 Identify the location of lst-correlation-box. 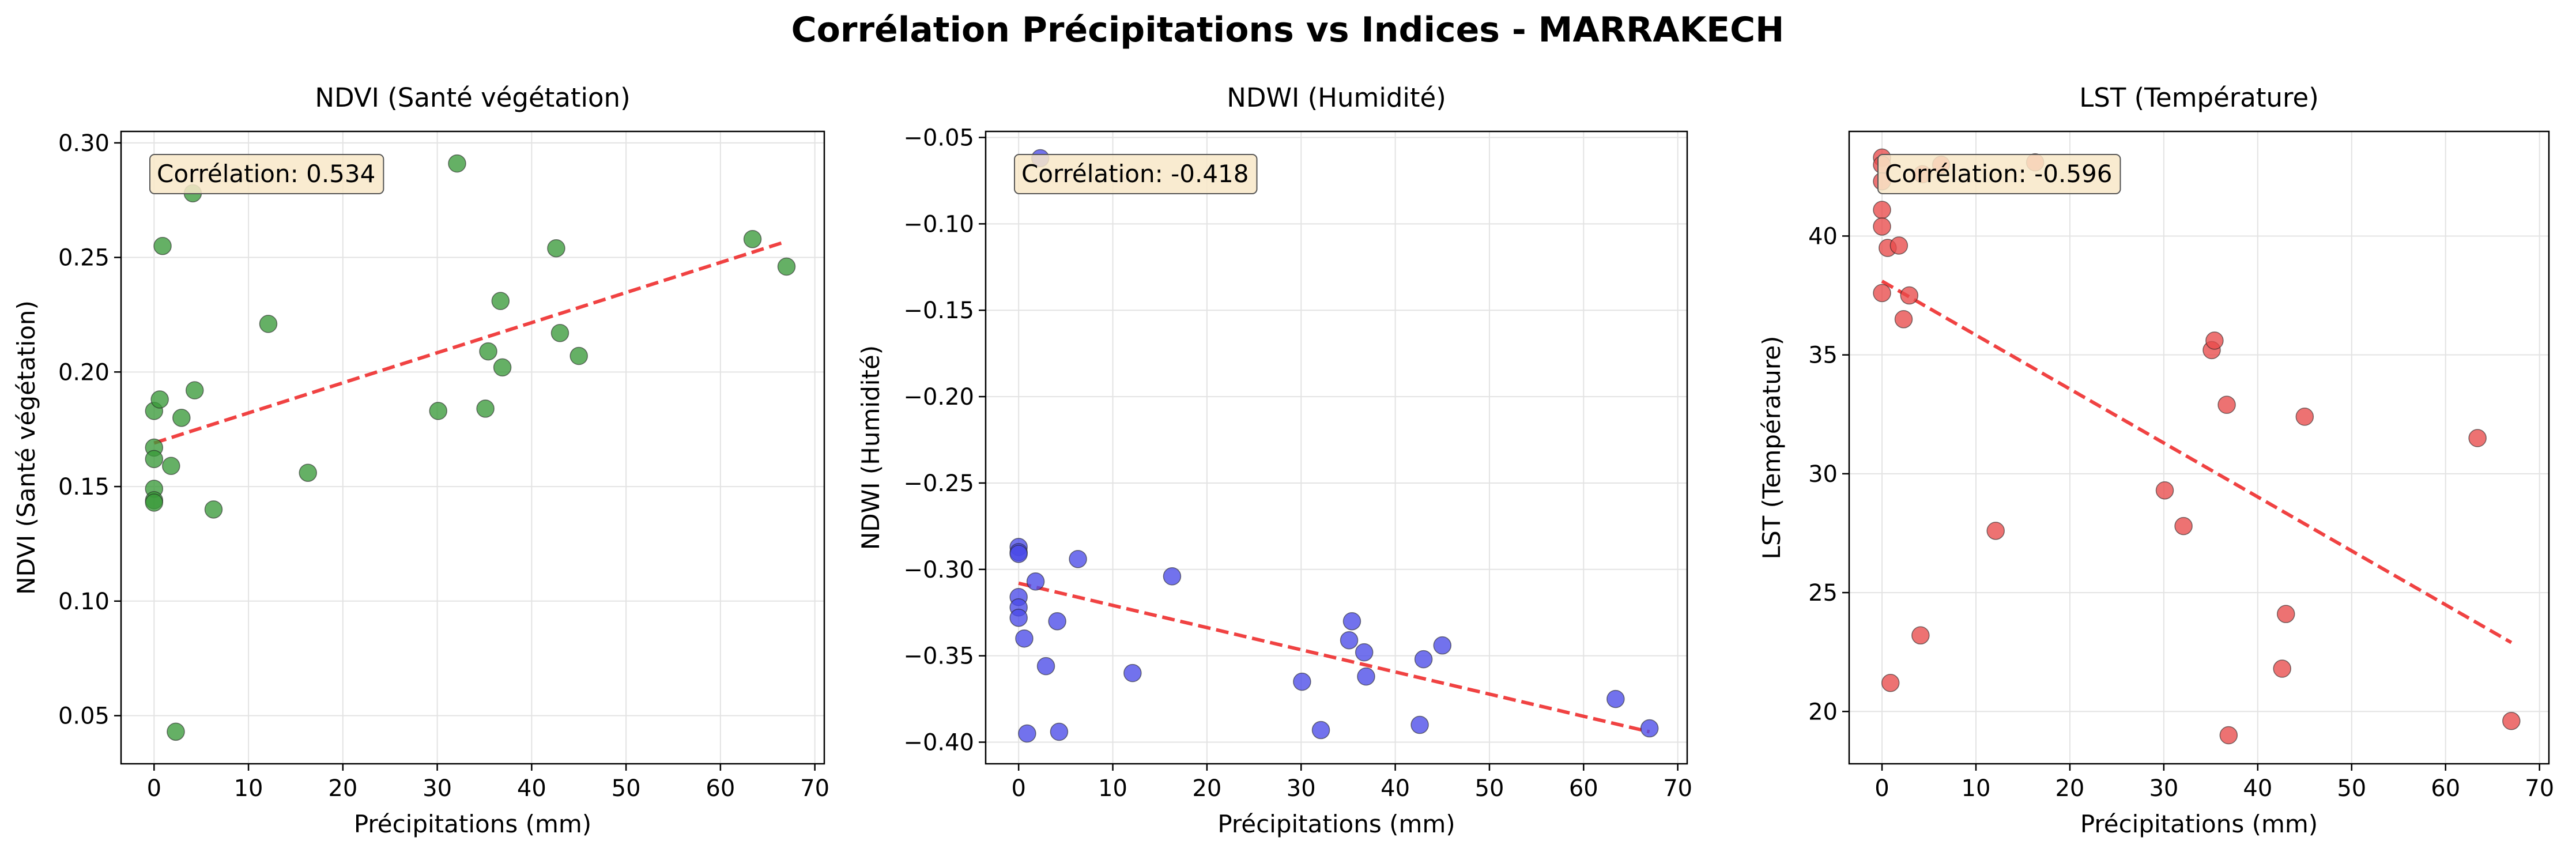
(1999, 174).